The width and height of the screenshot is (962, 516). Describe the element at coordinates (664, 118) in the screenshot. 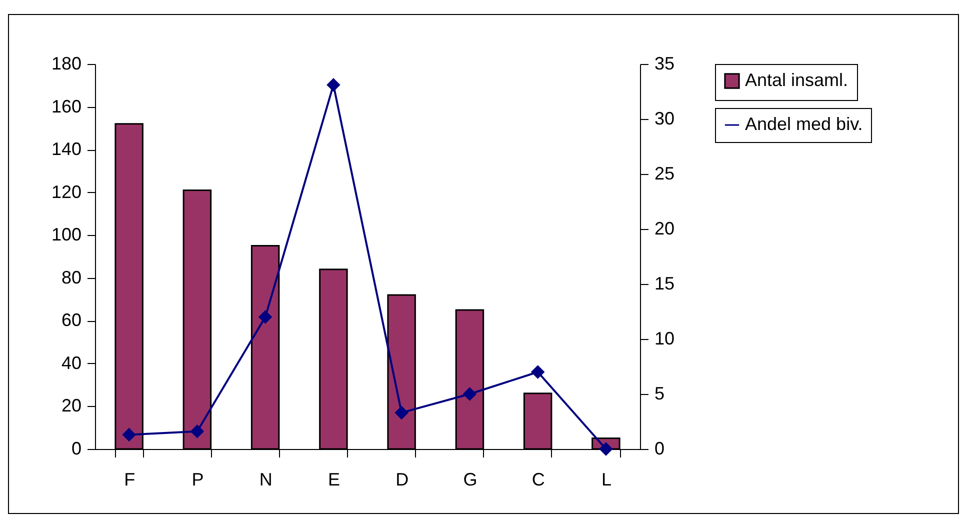

I see `y2-tick-label: 30` at that location.